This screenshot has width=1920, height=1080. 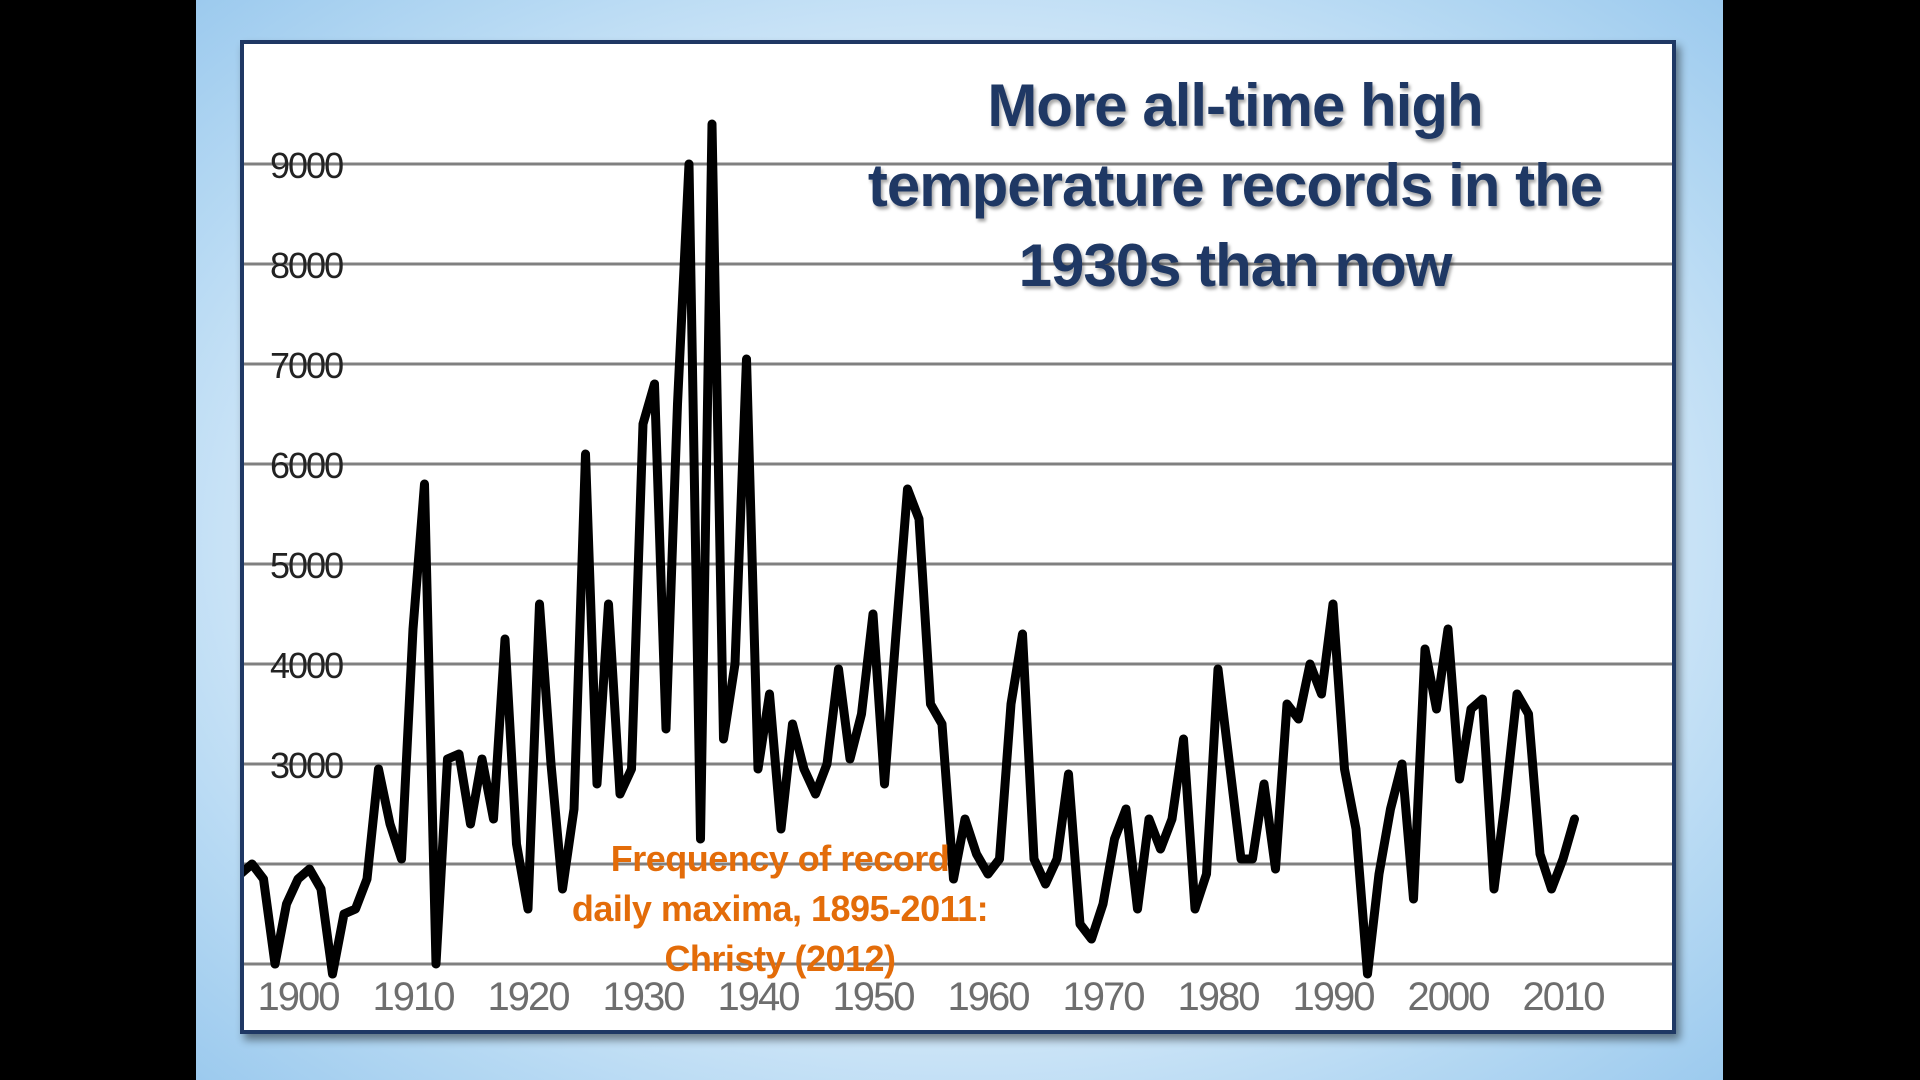 I want to click on title-line: More all-time high, so click(x=1235, y=105).